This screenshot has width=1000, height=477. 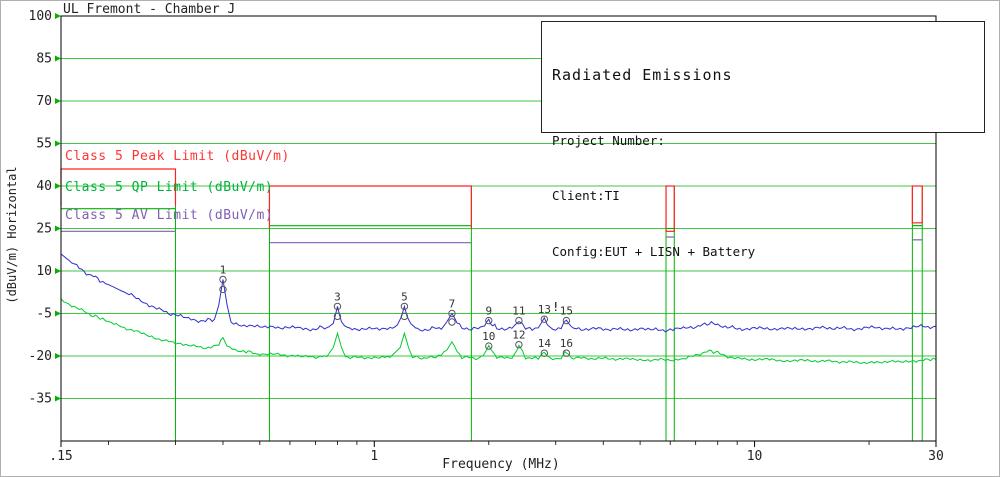 I want to click on peak-marker-label: 3, so click(x=337, y=296).